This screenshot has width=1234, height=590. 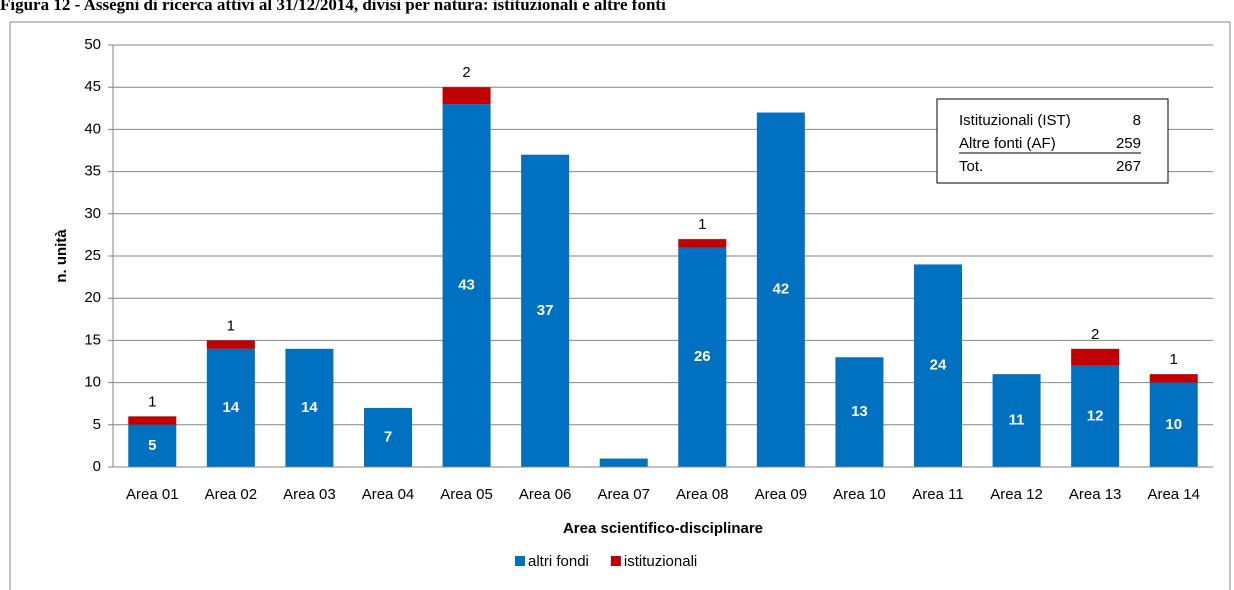 I want to click on data-label: 12, so click(x=1095, y=415).